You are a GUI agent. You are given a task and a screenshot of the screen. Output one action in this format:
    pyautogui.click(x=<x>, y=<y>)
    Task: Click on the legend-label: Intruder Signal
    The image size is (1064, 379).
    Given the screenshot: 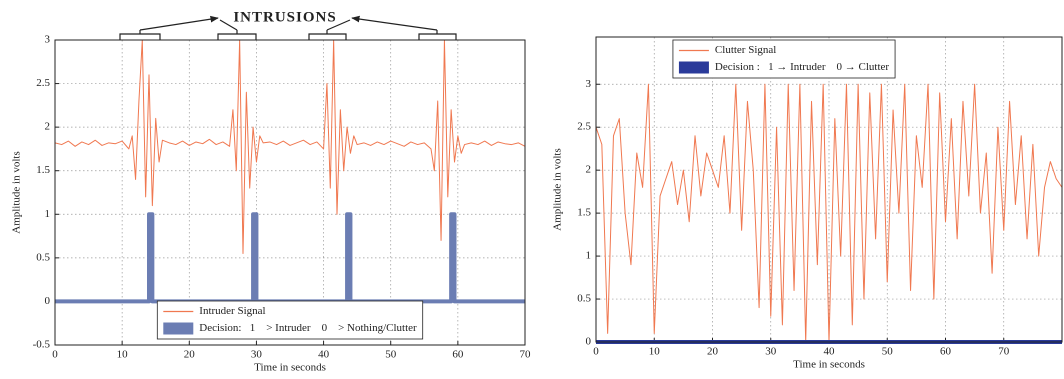 What is the action you would take?
    pyautogui.click(x=232, y=311)
    